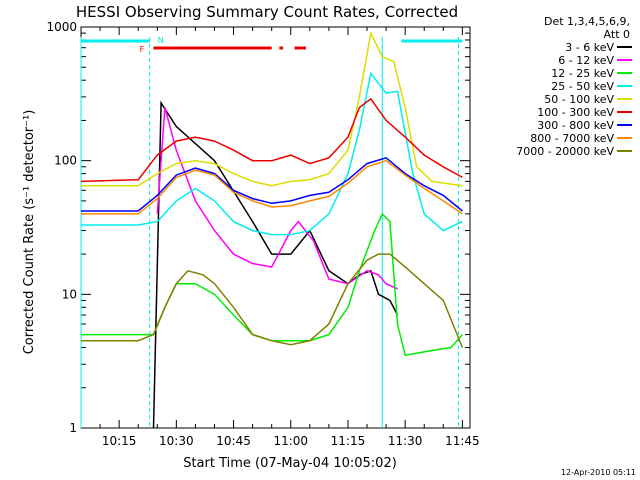 The height and width of the screenshot is (480, 640). Describe the element at coordinates (233, 441) in the screenshot. I see `x-tick-label: 10:45` at that location.